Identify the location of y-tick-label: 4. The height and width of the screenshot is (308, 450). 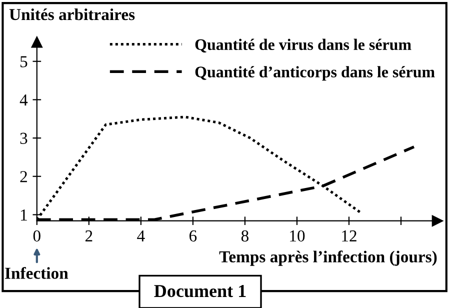
(24, 100).